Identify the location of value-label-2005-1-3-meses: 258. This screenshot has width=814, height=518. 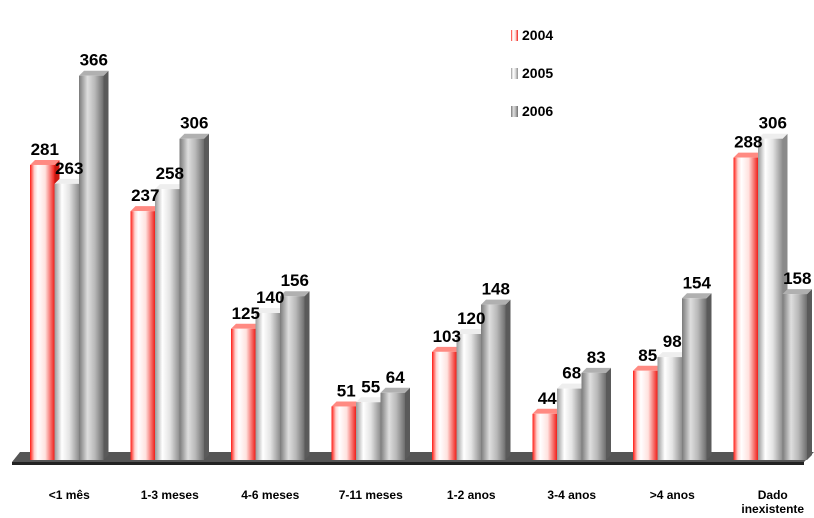
(170, 173).